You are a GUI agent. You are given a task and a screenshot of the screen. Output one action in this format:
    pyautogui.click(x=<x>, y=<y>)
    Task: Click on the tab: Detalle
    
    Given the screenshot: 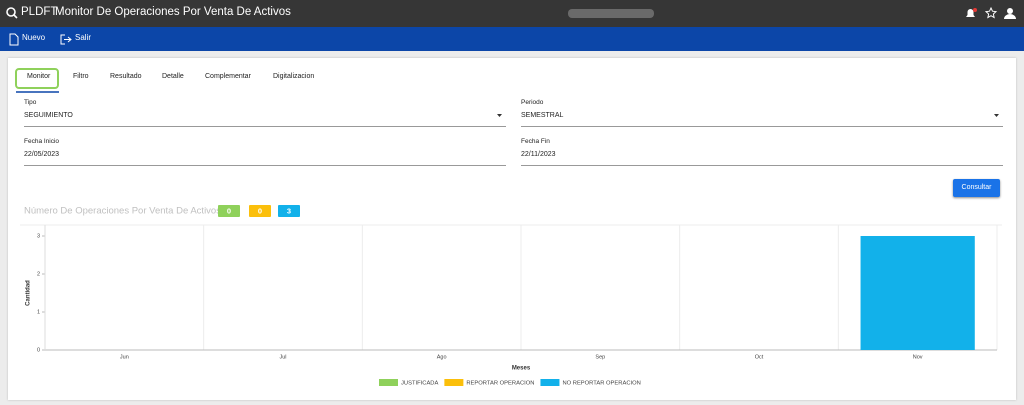 What is the action you would take?
    pyautogui.click(x=173, y=76)
    